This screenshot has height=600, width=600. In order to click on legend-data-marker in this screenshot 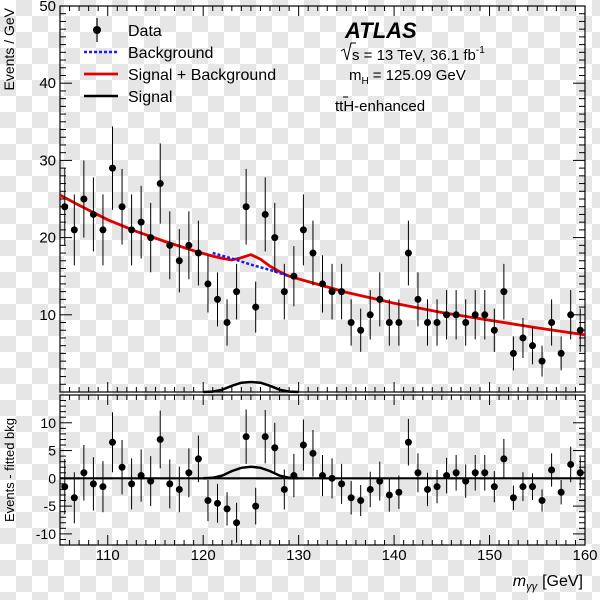, I will do `click(97, 30)`.